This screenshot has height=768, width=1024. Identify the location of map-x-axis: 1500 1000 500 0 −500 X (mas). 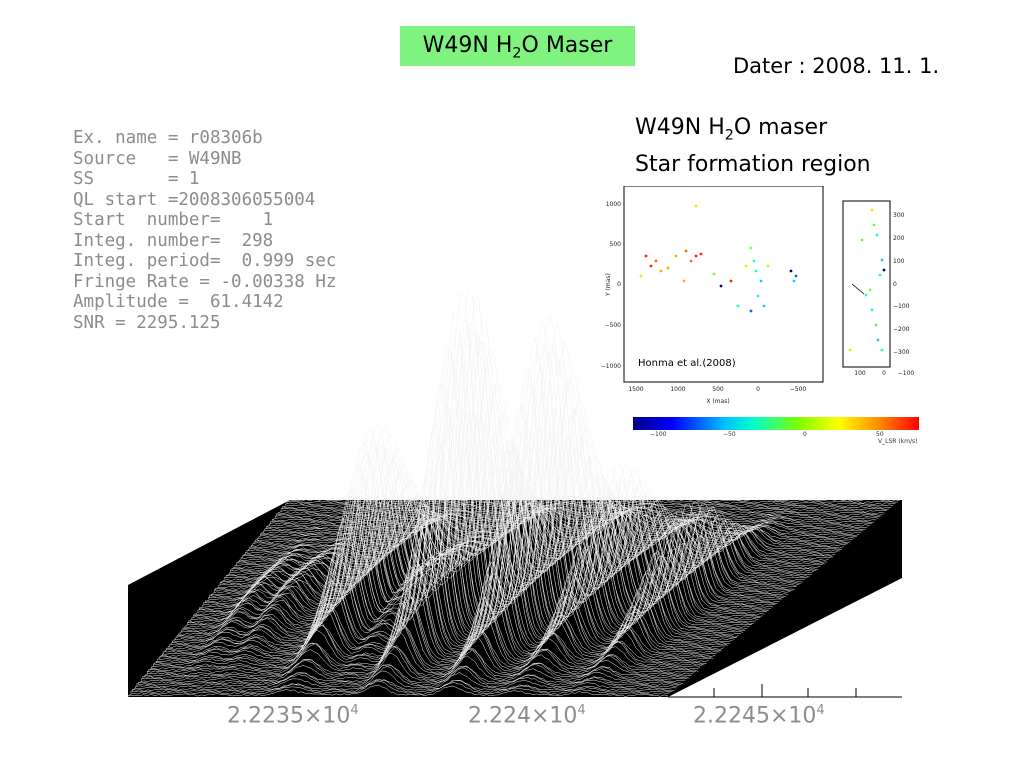
(717, 395).